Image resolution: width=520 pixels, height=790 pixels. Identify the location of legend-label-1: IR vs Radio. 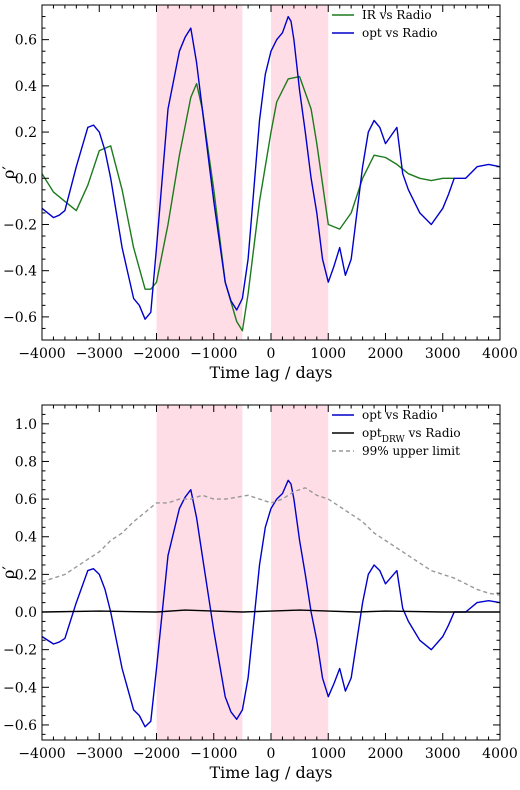
(397, 15).